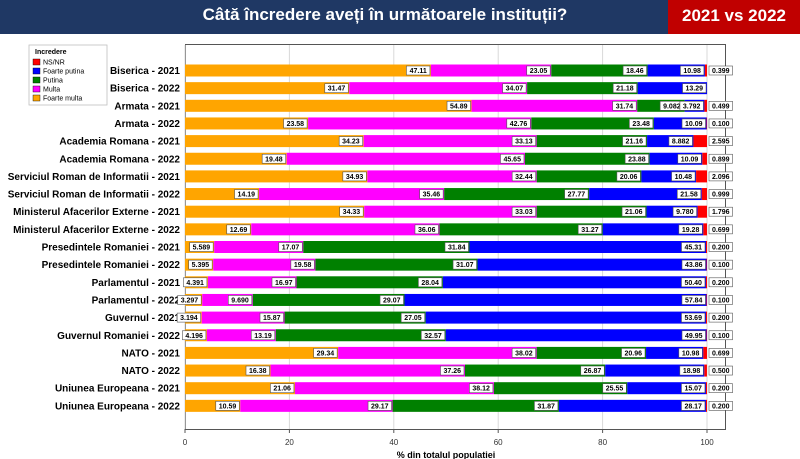  I want to click on data-label: 37.26, so click(452, 371).